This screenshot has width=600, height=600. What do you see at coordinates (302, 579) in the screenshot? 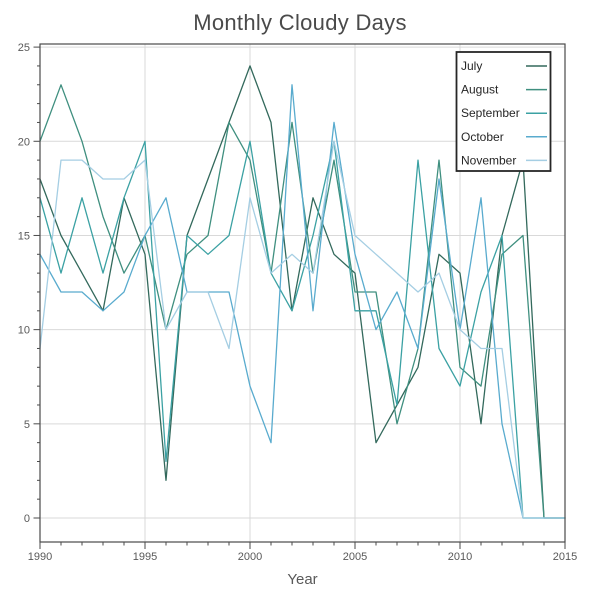
I see `x-axis-label: Year` at bounding box center [302, 579].